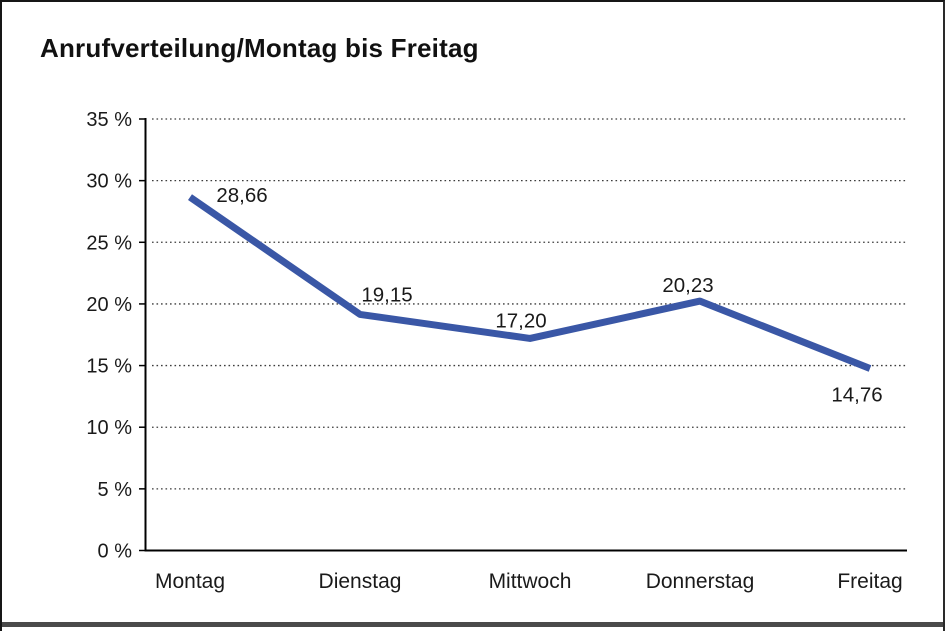  I want to click on y-tick-label: 20 %, so click(109, 305).